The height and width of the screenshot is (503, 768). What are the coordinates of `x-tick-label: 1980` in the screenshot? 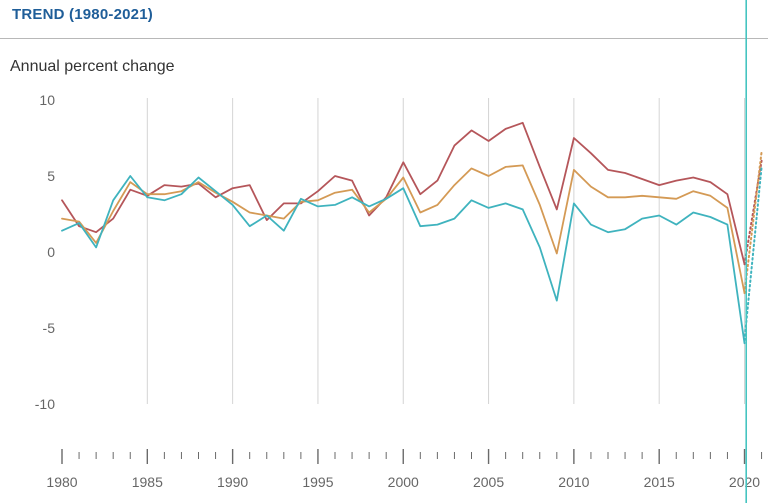 It's located at (61, 482).